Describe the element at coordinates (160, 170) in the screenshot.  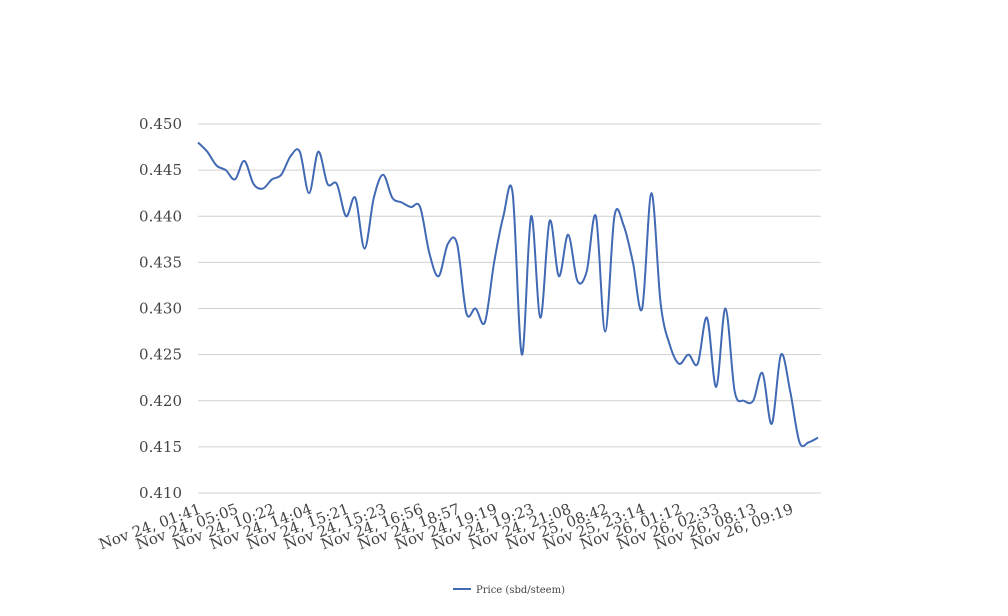
I see `y-tick-label: 0.445` at that location.